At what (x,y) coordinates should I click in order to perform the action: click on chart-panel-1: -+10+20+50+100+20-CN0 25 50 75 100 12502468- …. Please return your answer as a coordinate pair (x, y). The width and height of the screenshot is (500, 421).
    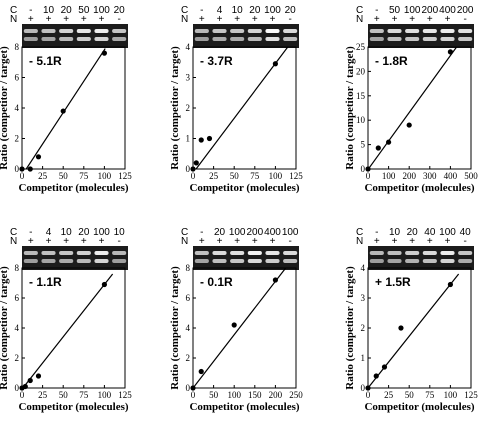
    Looking at the image, I should click on (66, 99).